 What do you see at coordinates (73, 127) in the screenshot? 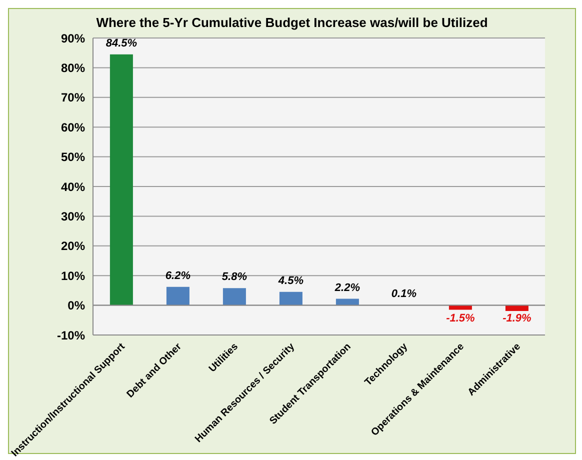
I see `y-tick-label: 60%` at bounding box center [73, 127].